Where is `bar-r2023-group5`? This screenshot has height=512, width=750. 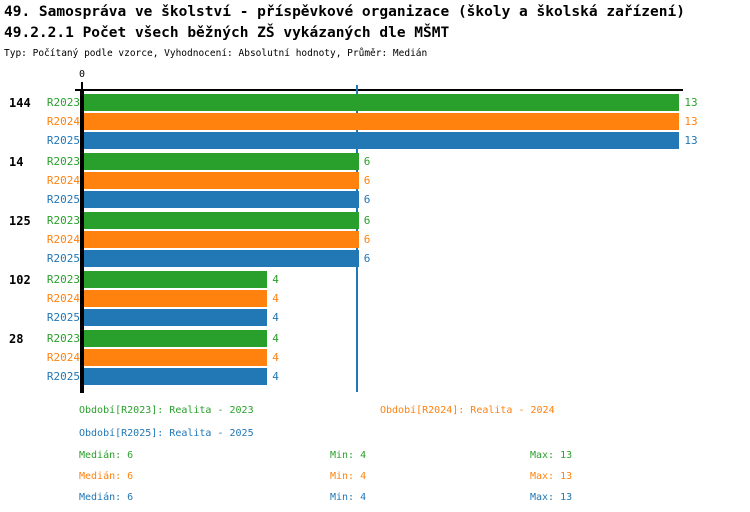 bar-r2023-group5 is located at coordinates (176, 338).